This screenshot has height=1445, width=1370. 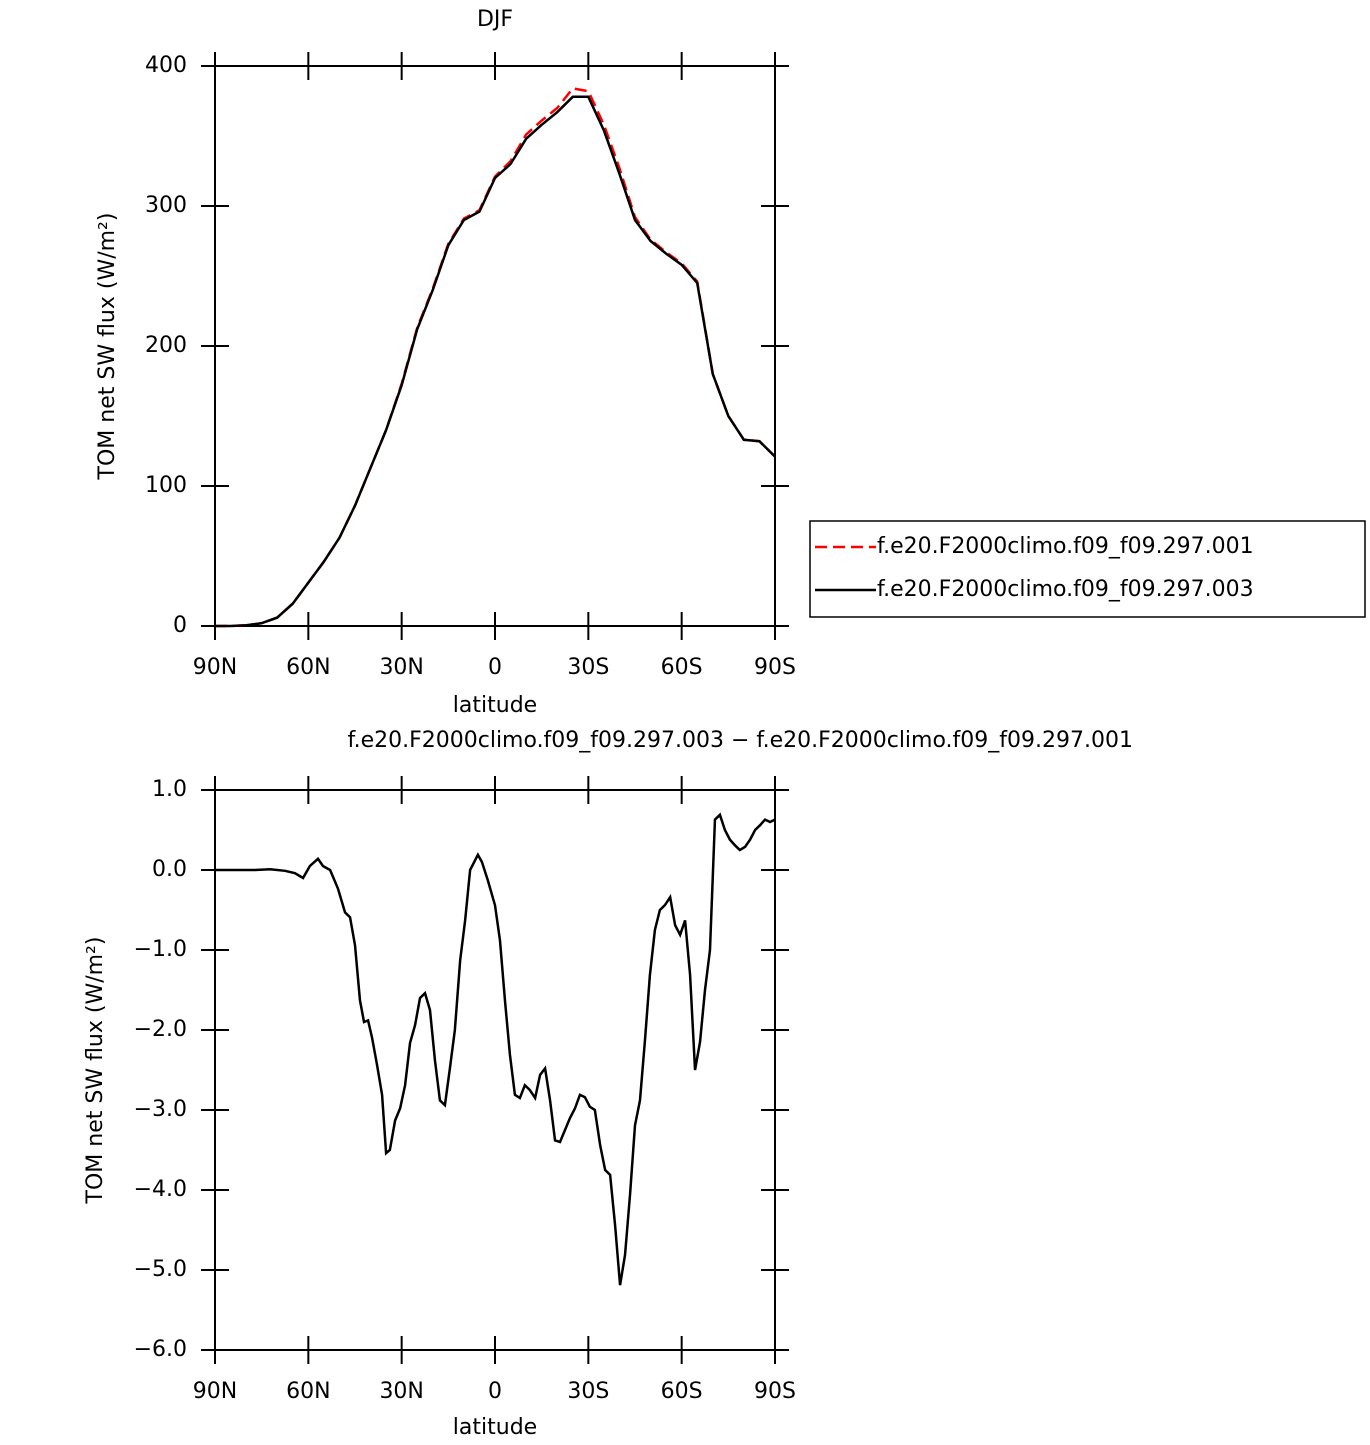 What do you see at coordinates (166, 345) in the screenshot?
I see `y-tick-label: 200` at bounding box center [166, 345].